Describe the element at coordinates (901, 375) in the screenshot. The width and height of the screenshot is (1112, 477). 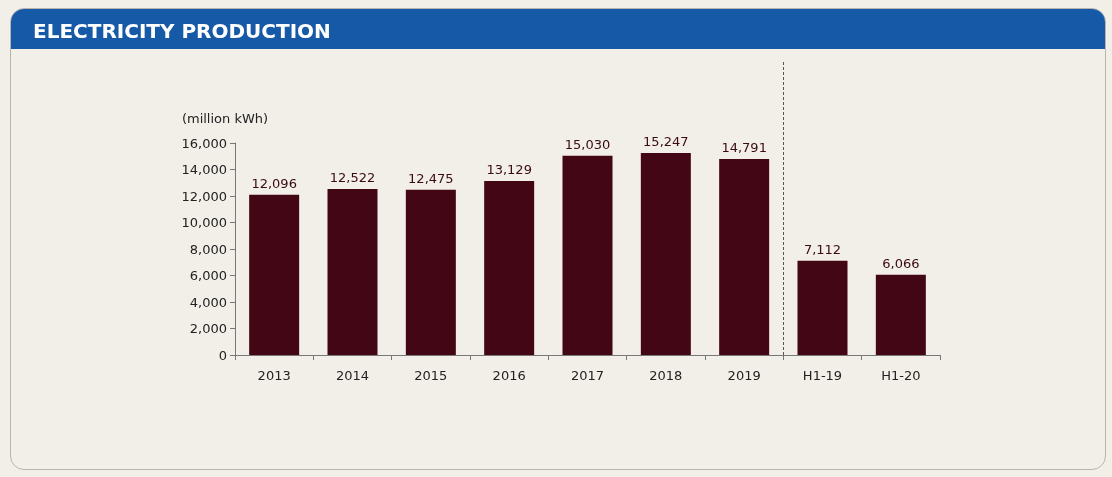
I see `x-tick-label: H1-20` at that location.